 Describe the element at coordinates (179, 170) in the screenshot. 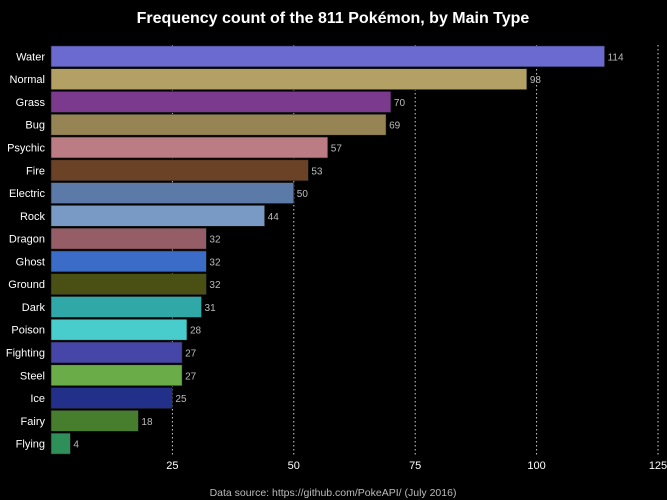

I see `bar-fire` at that location.